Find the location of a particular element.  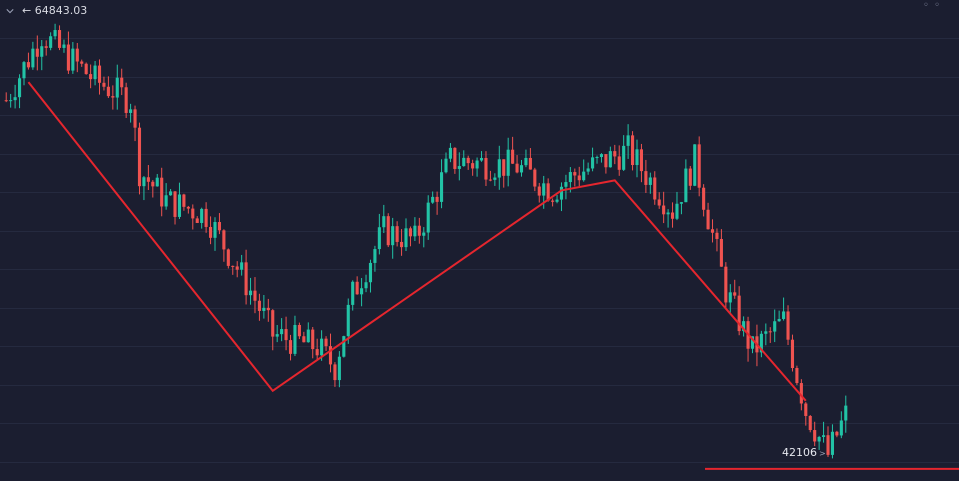

caret-right-icon: > is located at coordinates (822, 453).